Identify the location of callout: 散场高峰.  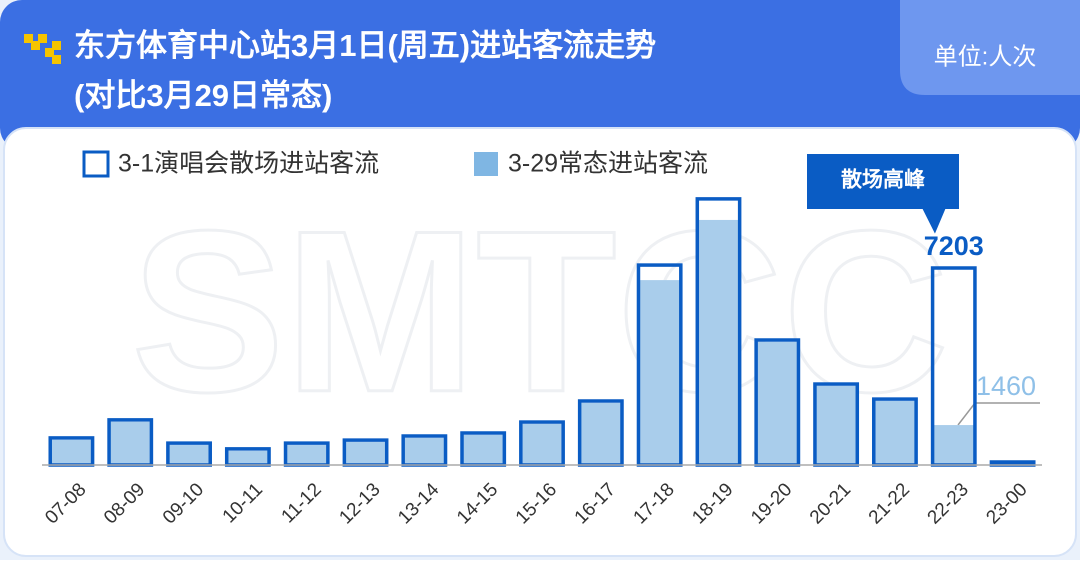
(883, 195).